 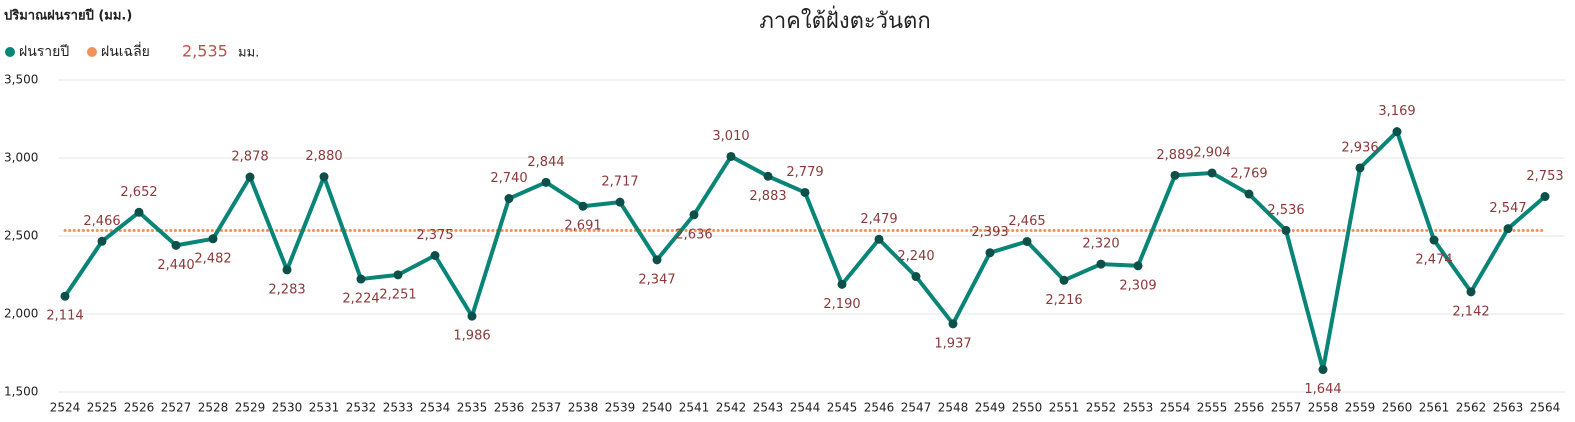 I want to click on legend-label: ฝนเฉลี่ย, so click(x=125, y=51).